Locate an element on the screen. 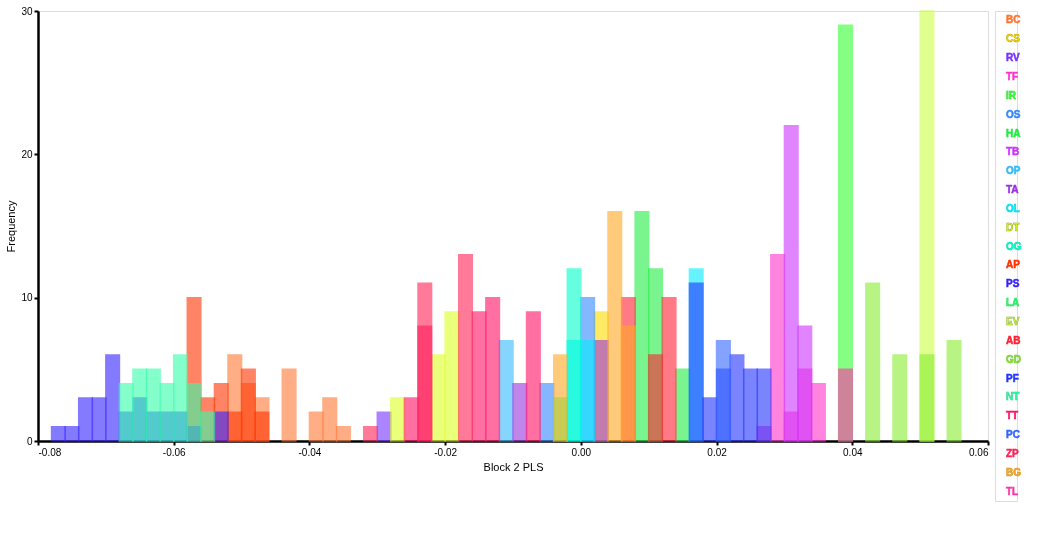  text: PC is located at coordinates (1013, 435).